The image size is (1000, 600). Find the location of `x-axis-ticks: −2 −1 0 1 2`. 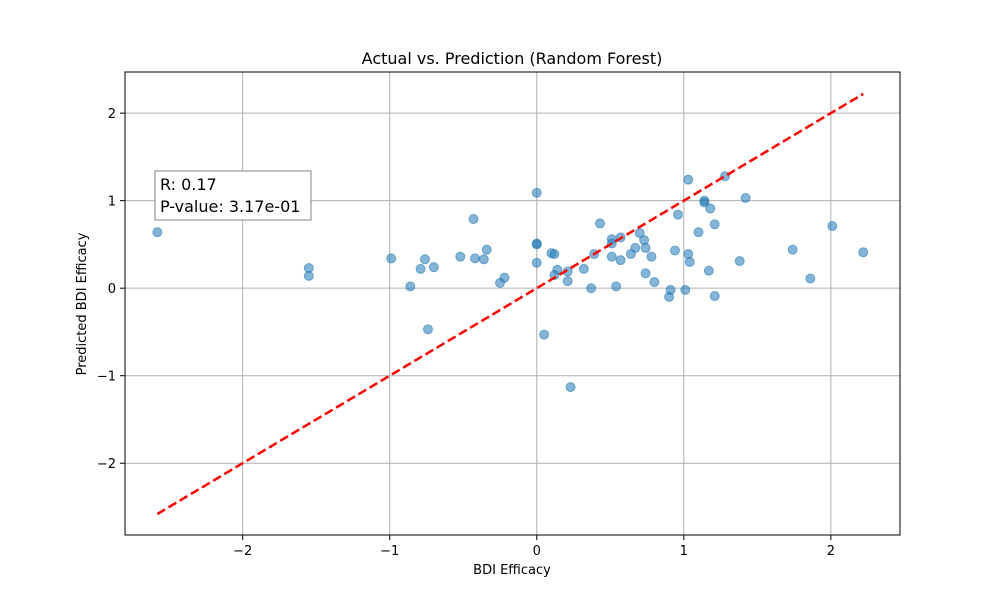

x-axis-ticks: −2 −1 0 1 2 is located at coordinates (534, 547).